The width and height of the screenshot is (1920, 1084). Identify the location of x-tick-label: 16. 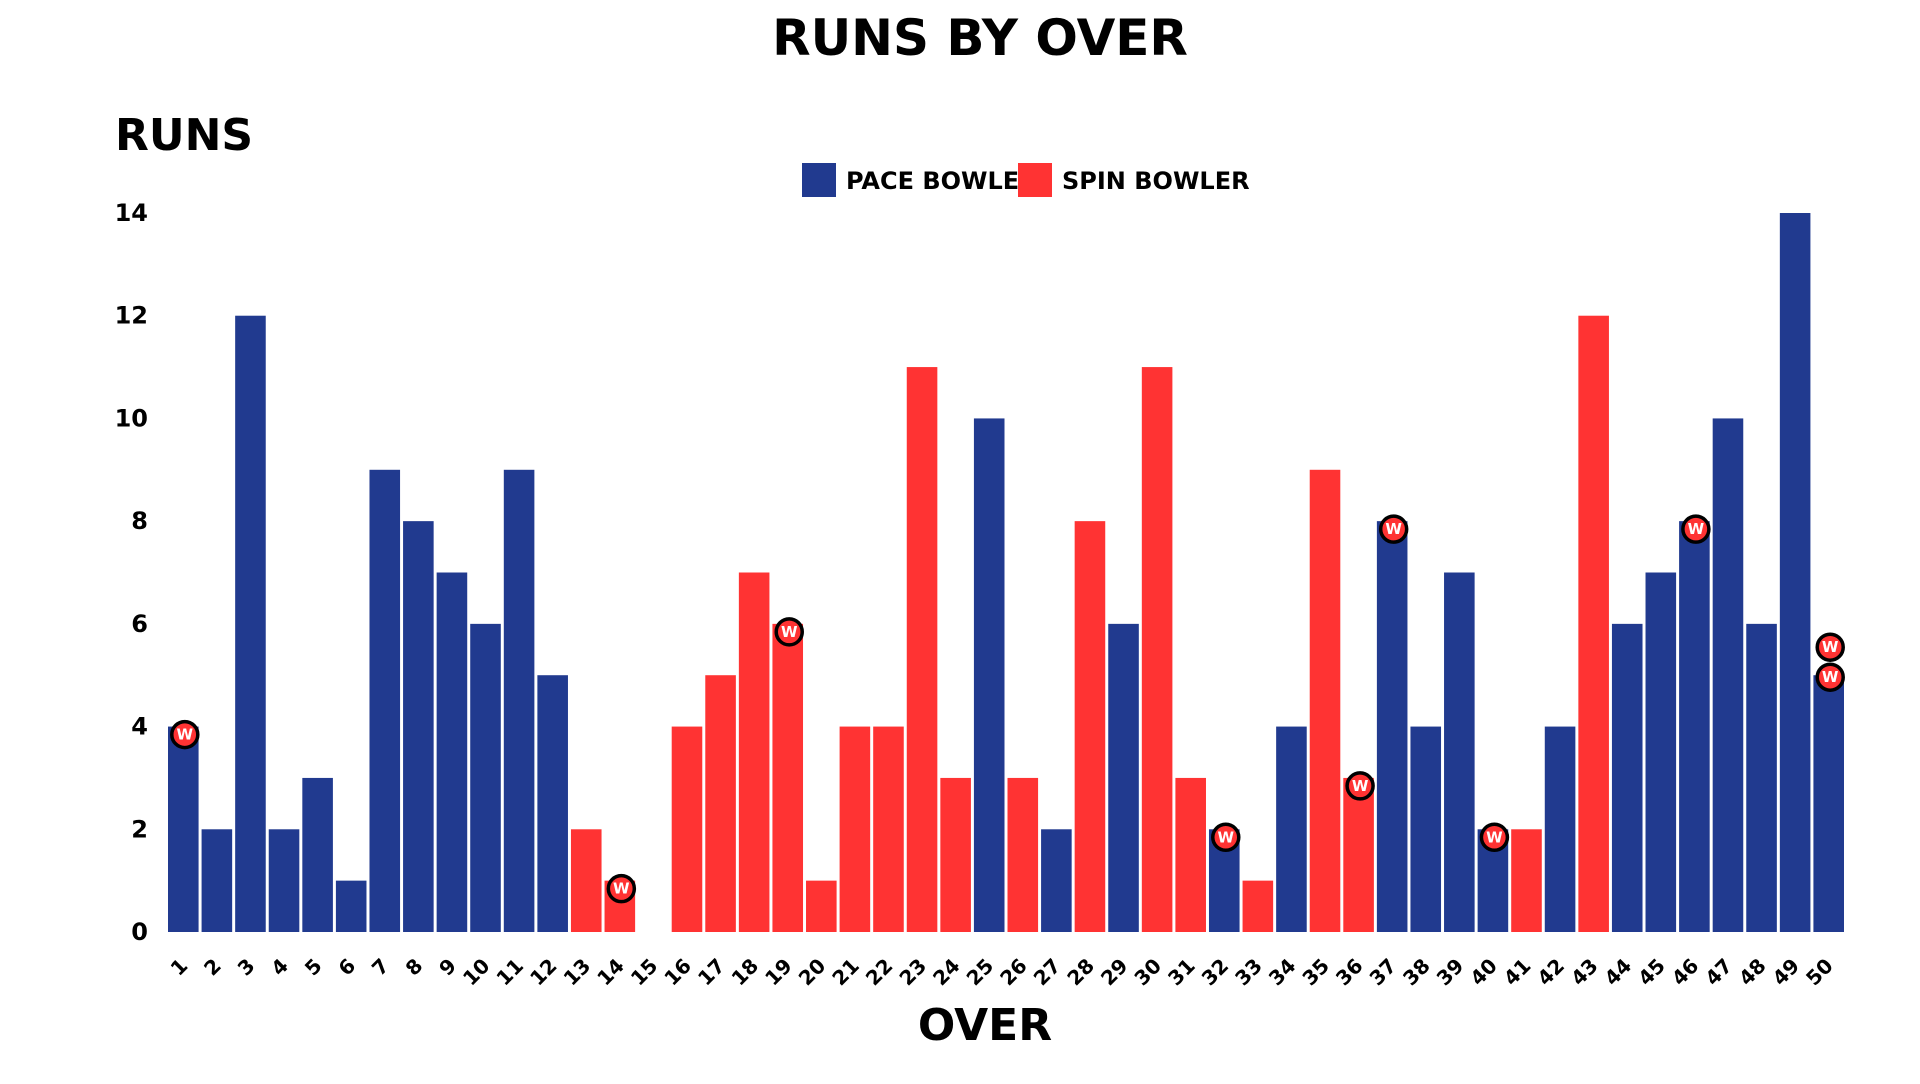
(677, 972).